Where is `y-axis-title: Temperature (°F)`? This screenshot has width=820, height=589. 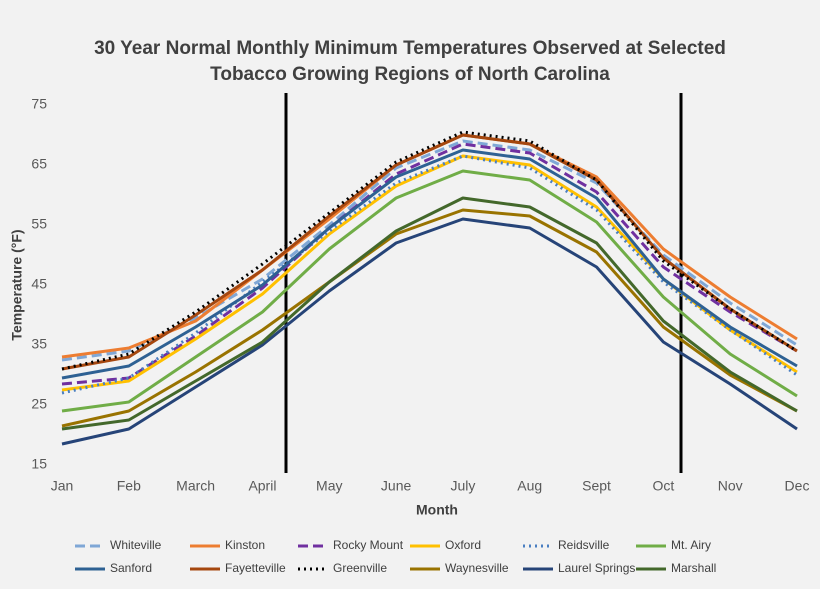 y-axis-title: Temperature (°F) is located at coordinates (17, 284).